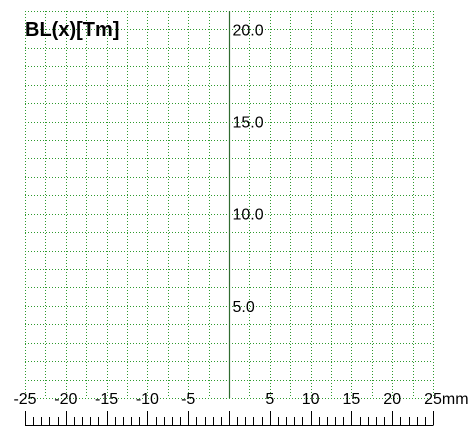 This screenshot has height=429, width=472. Describe the element at coordinates (248, 123) in the screenshot. I see `y-tick-label: 15.0` at that location.